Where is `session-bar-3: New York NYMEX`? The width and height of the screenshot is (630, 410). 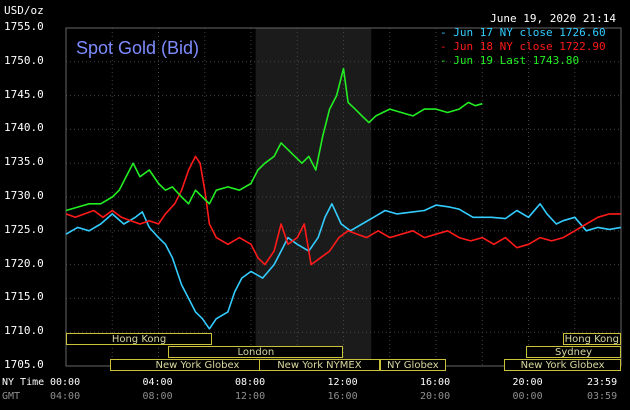
session-bar-3: New York NYMEX is located at coordinates (319, 365).